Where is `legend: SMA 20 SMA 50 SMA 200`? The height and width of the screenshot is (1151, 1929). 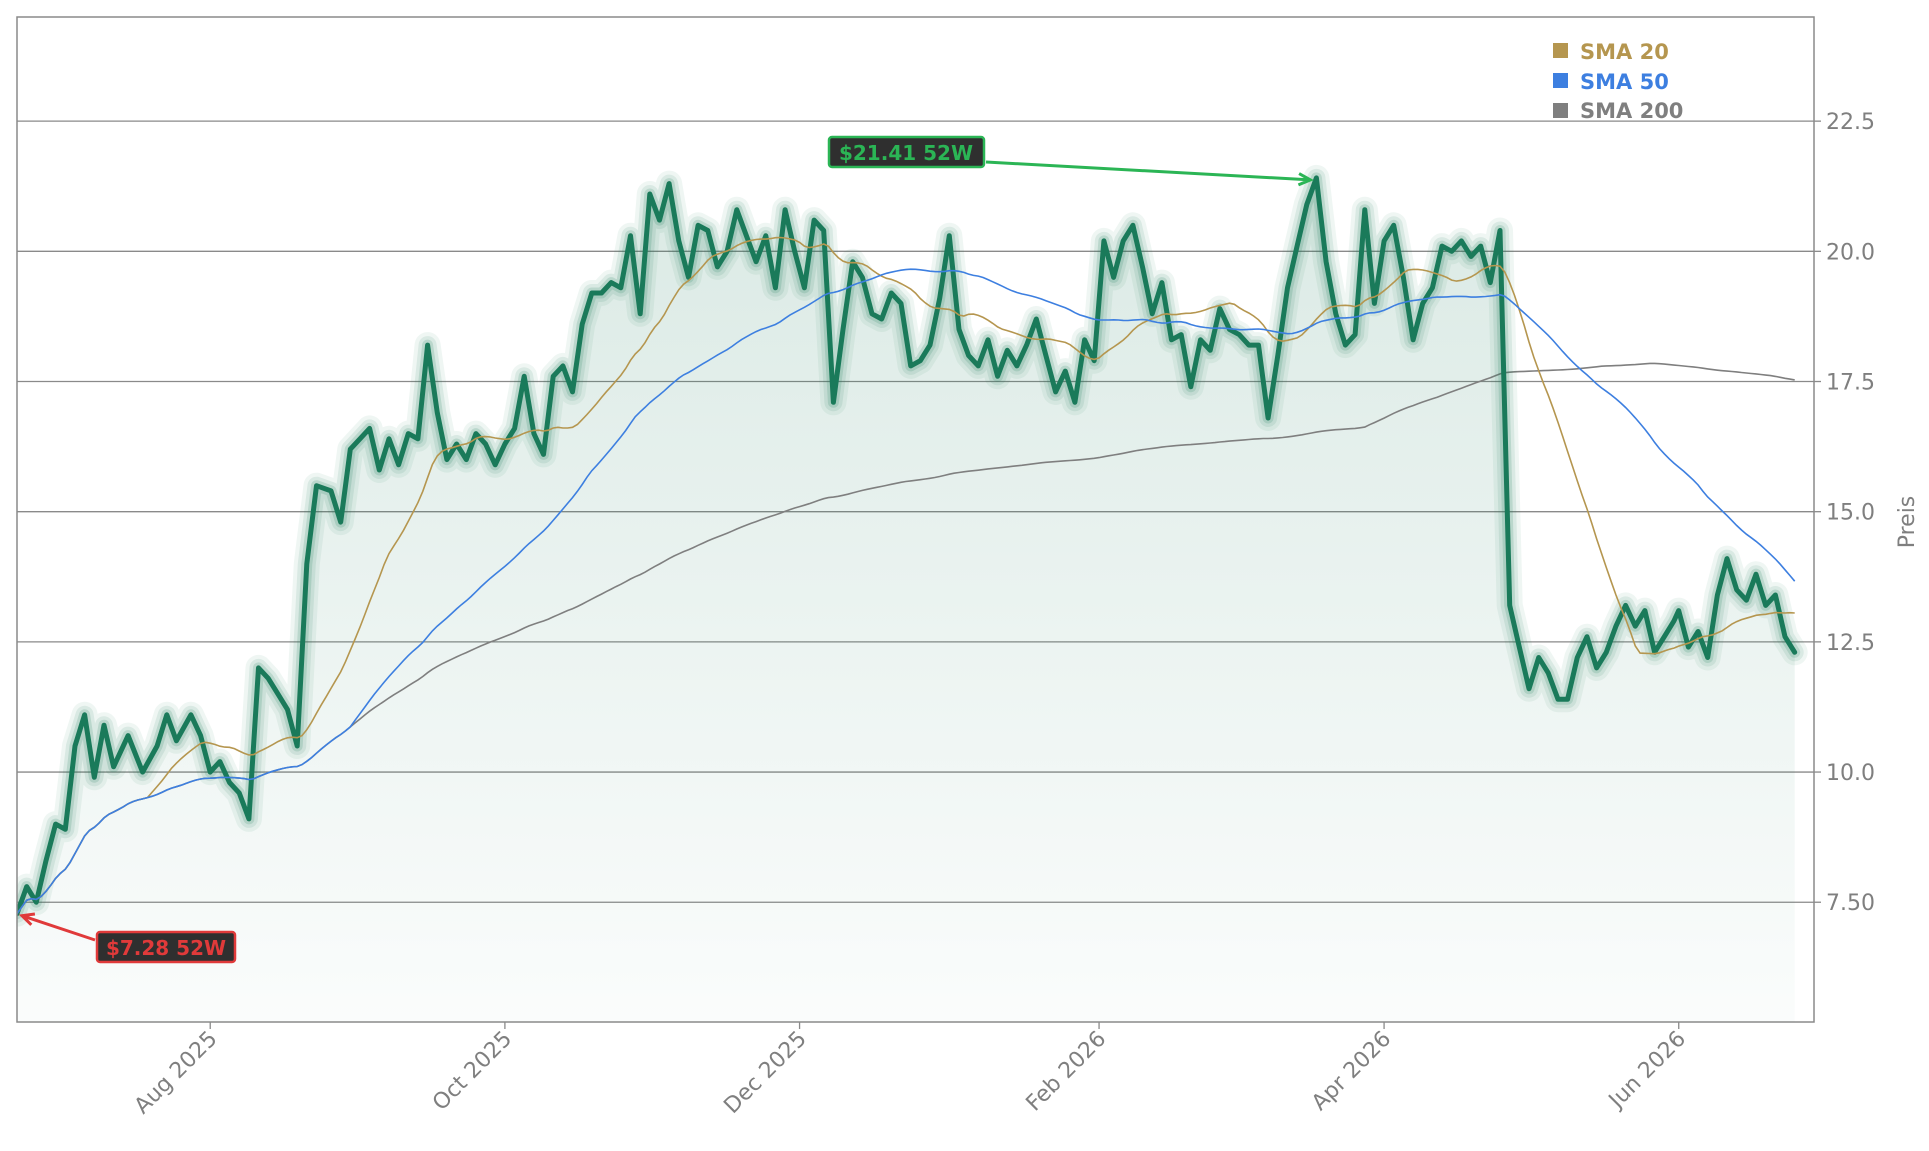
legend: SMA 20 SMA 50 SMA 200 is located at coordinates (1618, 81).